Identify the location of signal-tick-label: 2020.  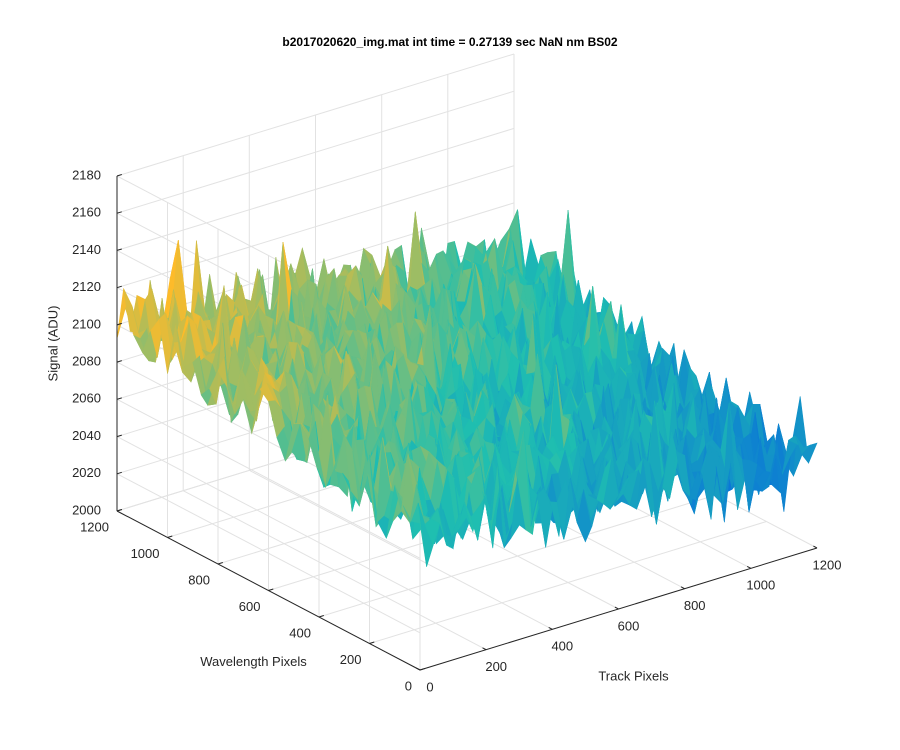
(86, 472).